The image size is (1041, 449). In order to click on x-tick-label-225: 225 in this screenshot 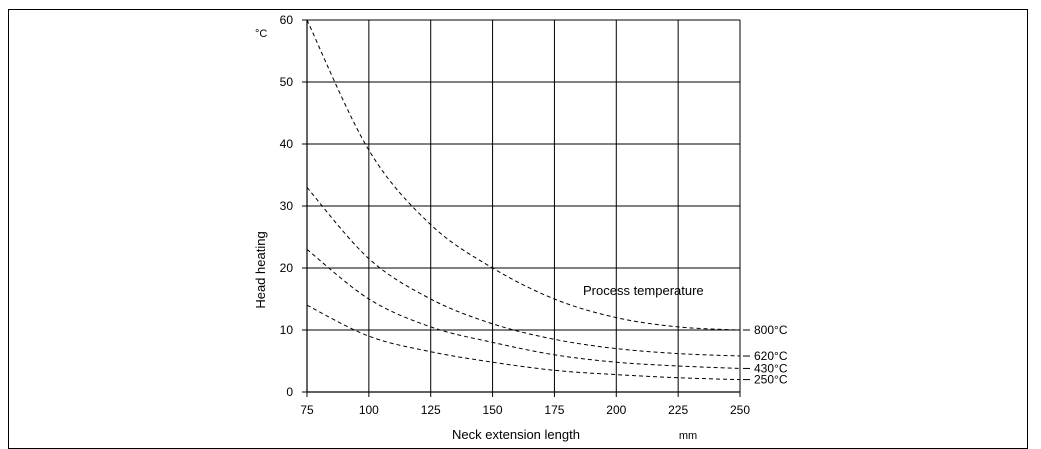, I will do `click(678, 410)`.